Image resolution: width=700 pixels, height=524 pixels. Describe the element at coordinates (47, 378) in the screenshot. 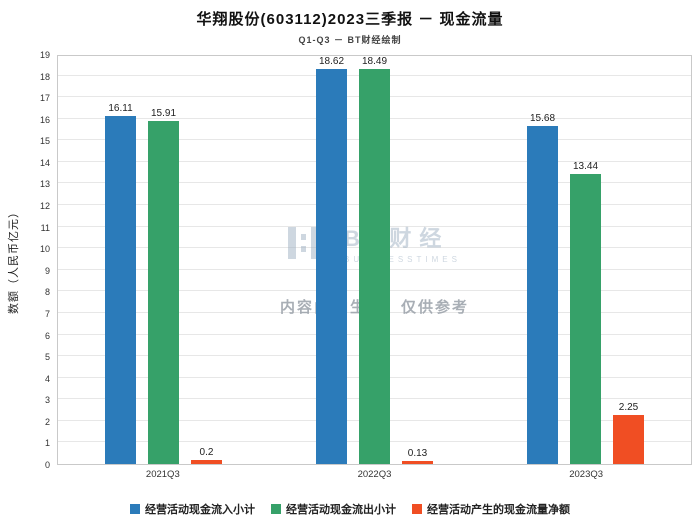

I see `y-tick-label: 4` at that location.